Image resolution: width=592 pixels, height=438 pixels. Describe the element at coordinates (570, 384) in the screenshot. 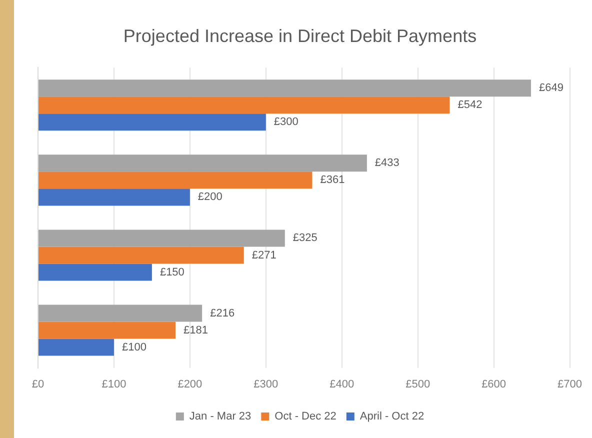

I see `x-tick-label: £700` at that location.